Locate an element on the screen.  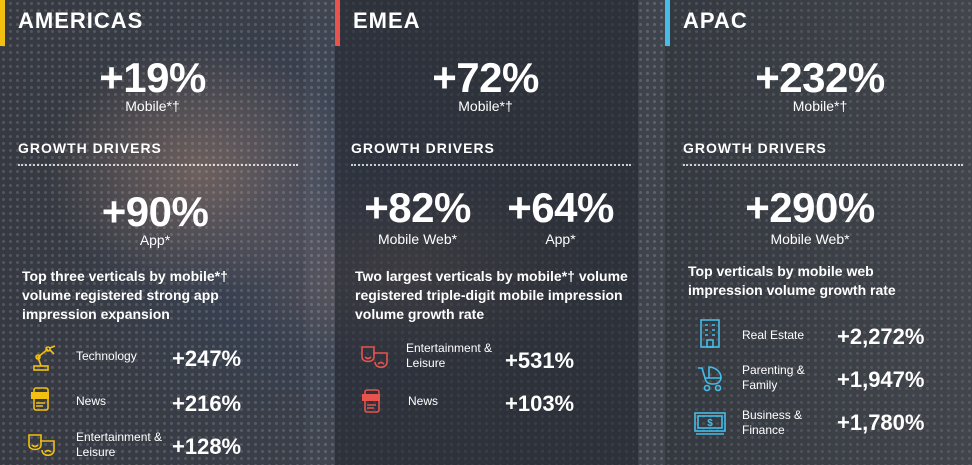
headline-value: +232% is located at coordinates (820, 77).